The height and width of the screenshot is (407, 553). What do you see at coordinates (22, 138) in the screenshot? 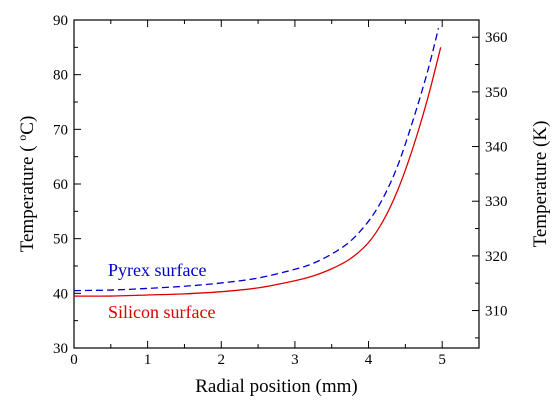
I see `y-axis-title-degree: o` at bounding box center [22, 138].